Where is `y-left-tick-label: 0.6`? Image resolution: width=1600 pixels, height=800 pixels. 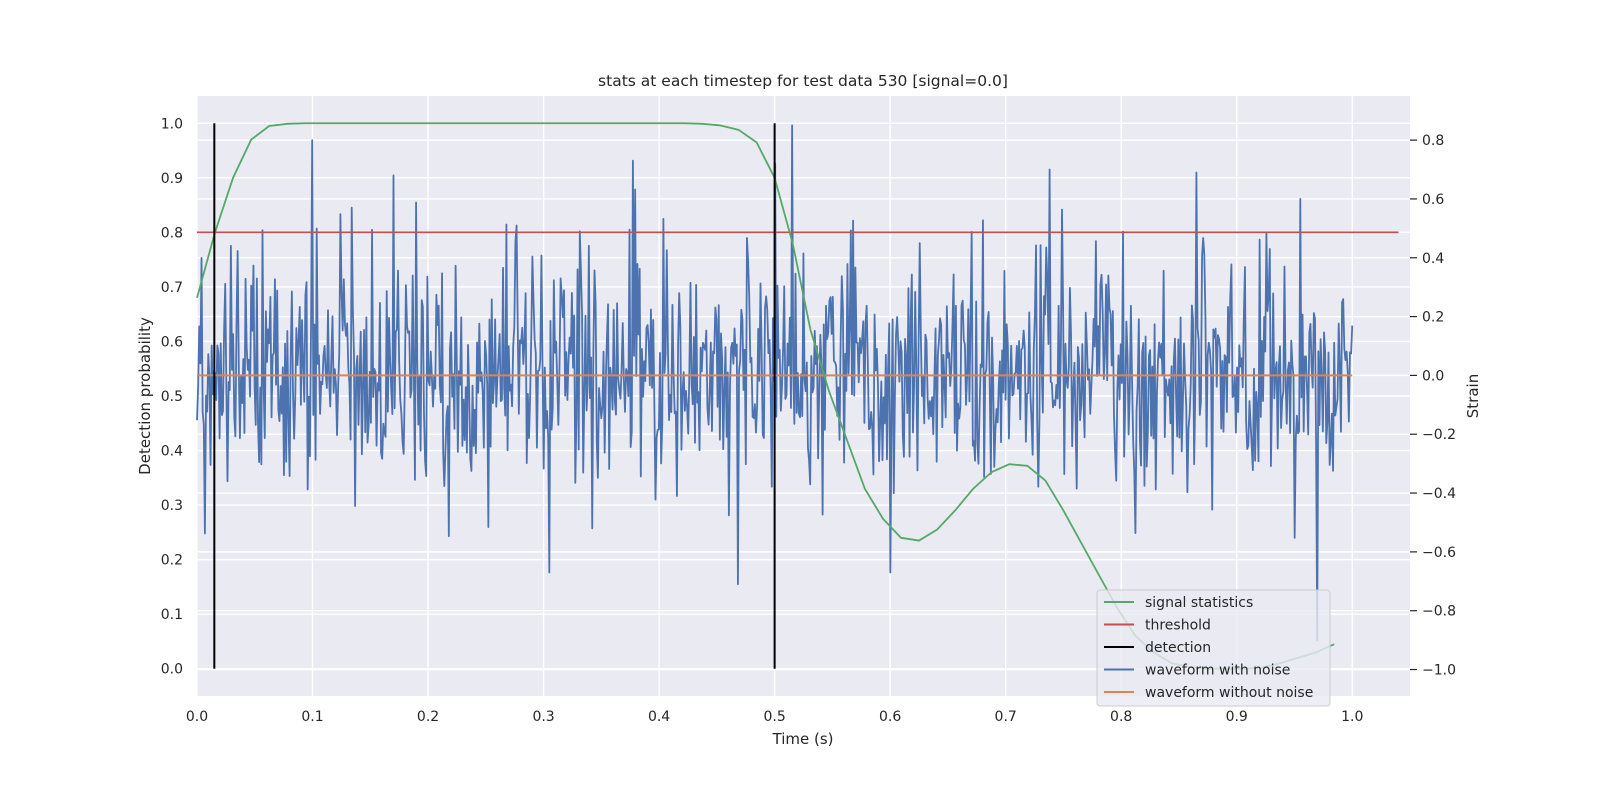 y-left-tick-label: 0.6 is located at coordinates (172, 342).